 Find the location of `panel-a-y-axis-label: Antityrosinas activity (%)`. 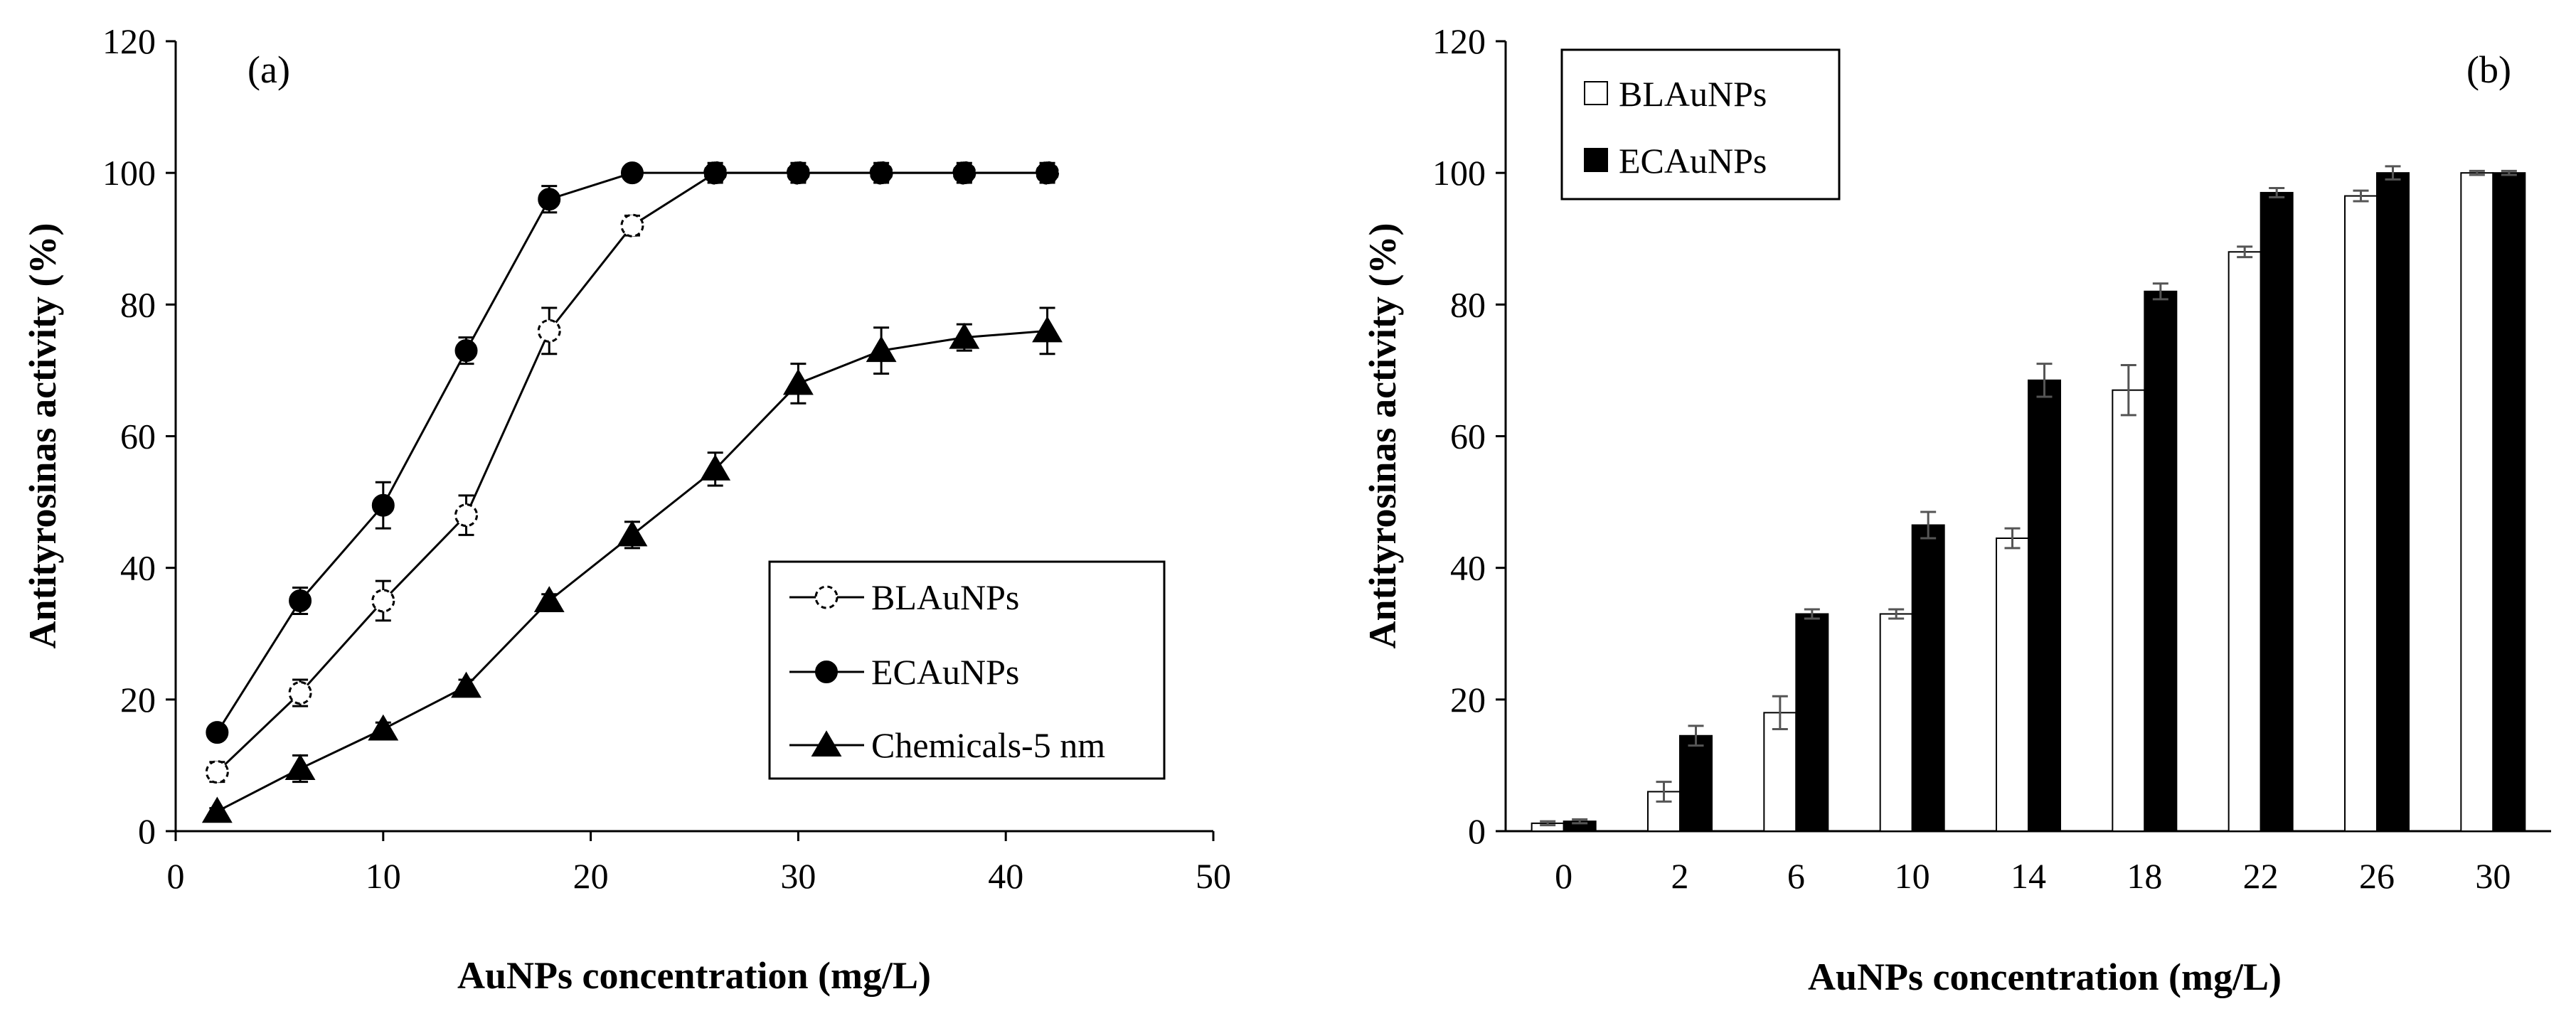

panel-a-y-axis-label: Antityrosinas activity (%) is located at coordinates (42, 436).